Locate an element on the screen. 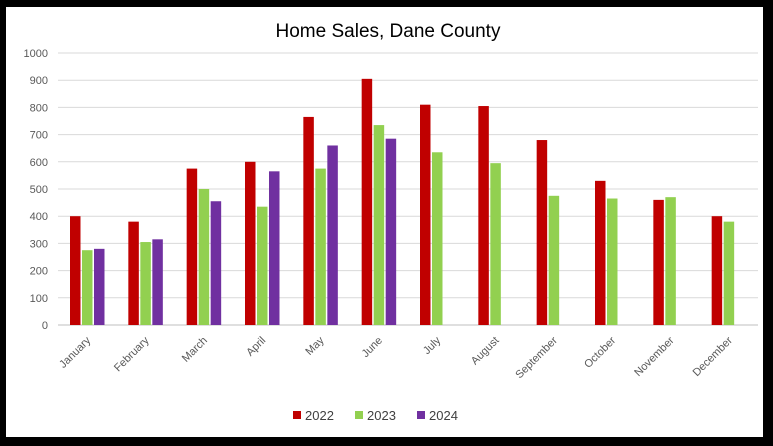 Image resolution: width=773 pixels, height=446 pixels. bar-2024-april is located at coordinates (274, 248).